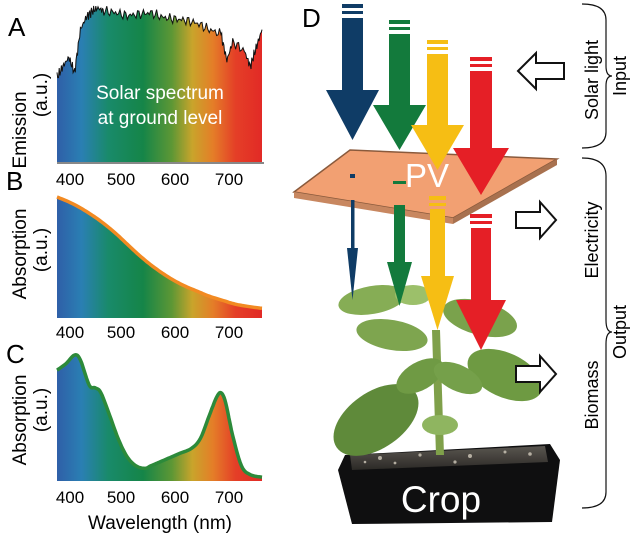 The image size is (633, 537). I want to click on label-solar-light: Solar light, so click(592, 80).